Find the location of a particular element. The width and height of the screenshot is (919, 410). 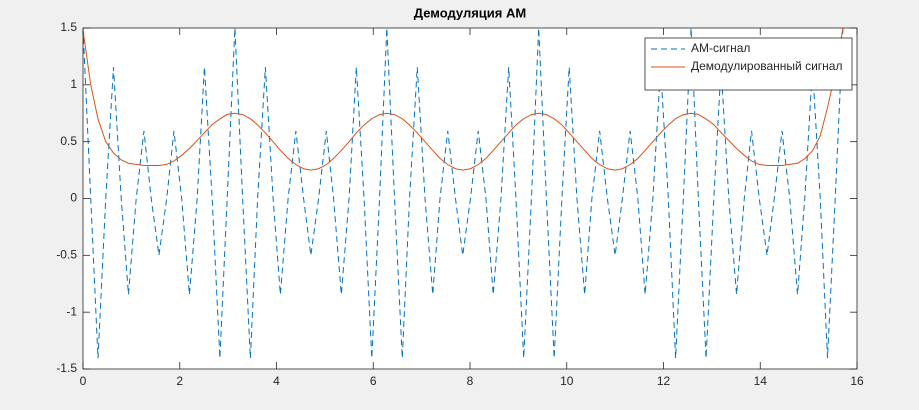

x-tick-label: 2 is located at coordinates (179, 381).